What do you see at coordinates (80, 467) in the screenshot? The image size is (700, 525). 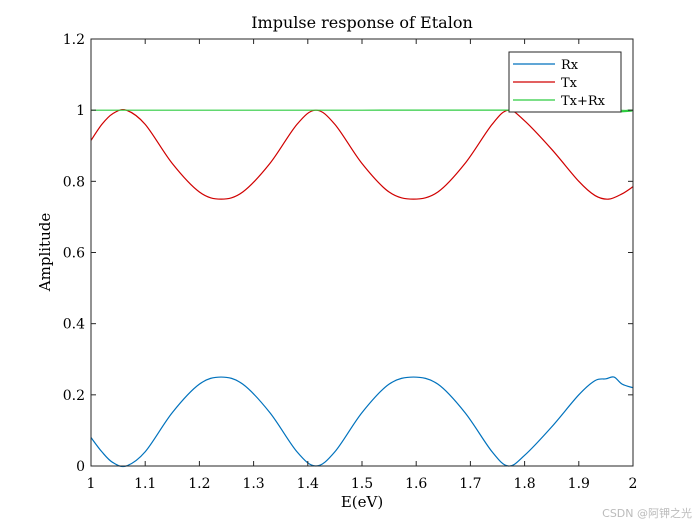 I see `y-tick-label: 0` at bounding box center [80, 467].